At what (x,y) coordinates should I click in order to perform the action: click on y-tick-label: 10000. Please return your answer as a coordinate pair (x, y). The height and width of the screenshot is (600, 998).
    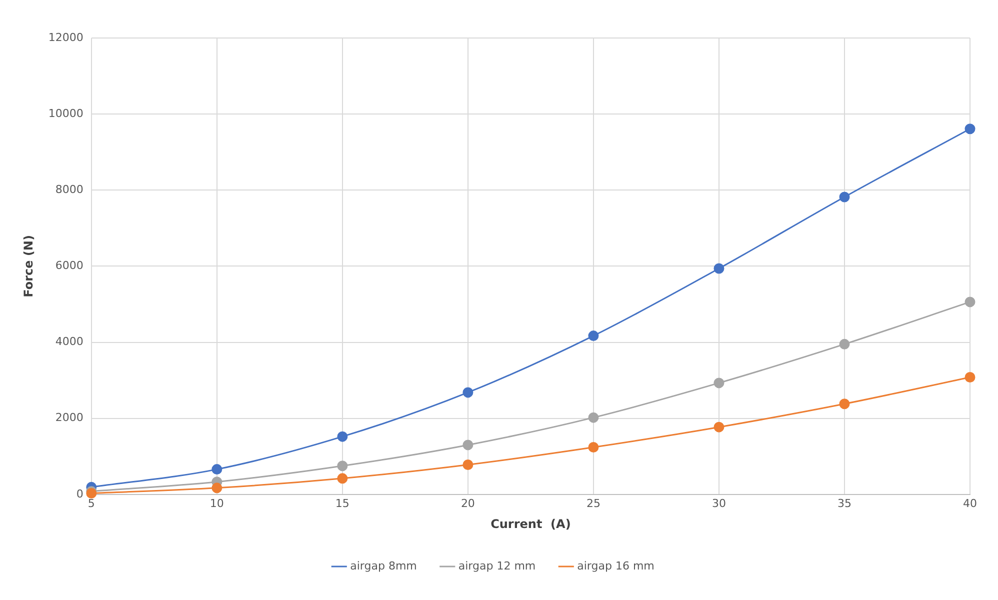
    Looking at the image, I should click on (66, 113).